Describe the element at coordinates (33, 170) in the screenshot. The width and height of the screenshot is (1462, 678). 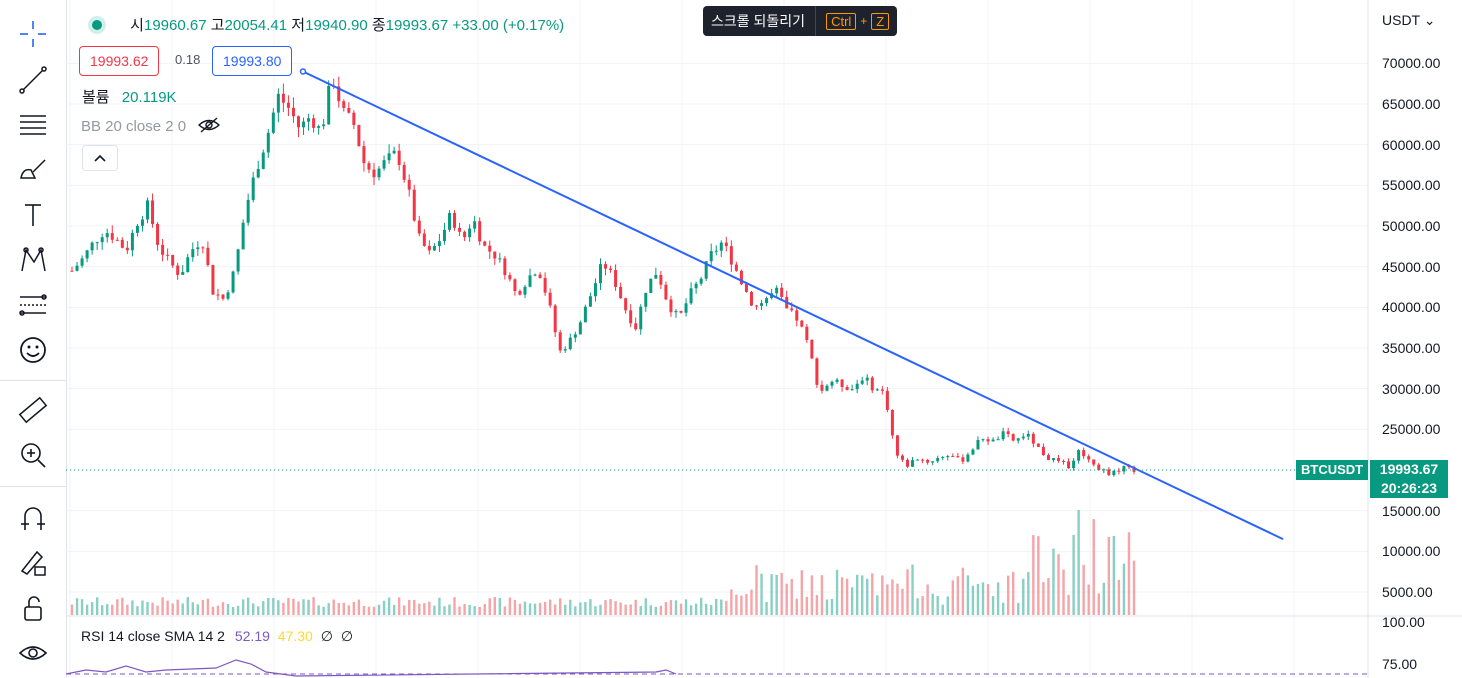
I see `brush-icon` at that location.